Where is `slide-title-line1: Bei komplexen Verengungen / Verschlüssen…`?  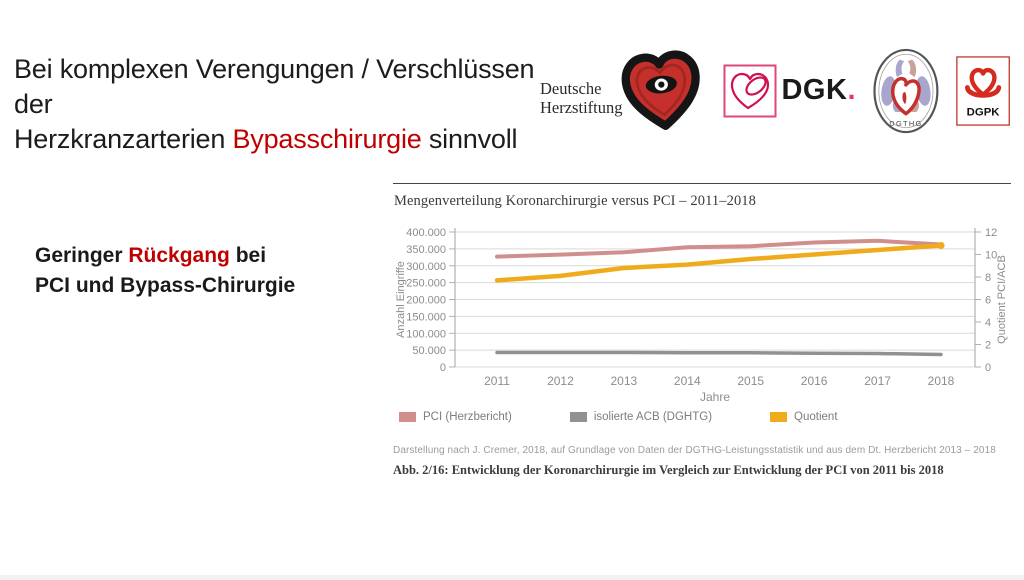
slide-title-line1: Bei komplexen Verengungen / Verschlüssen… is located at coordinates (274, 87).